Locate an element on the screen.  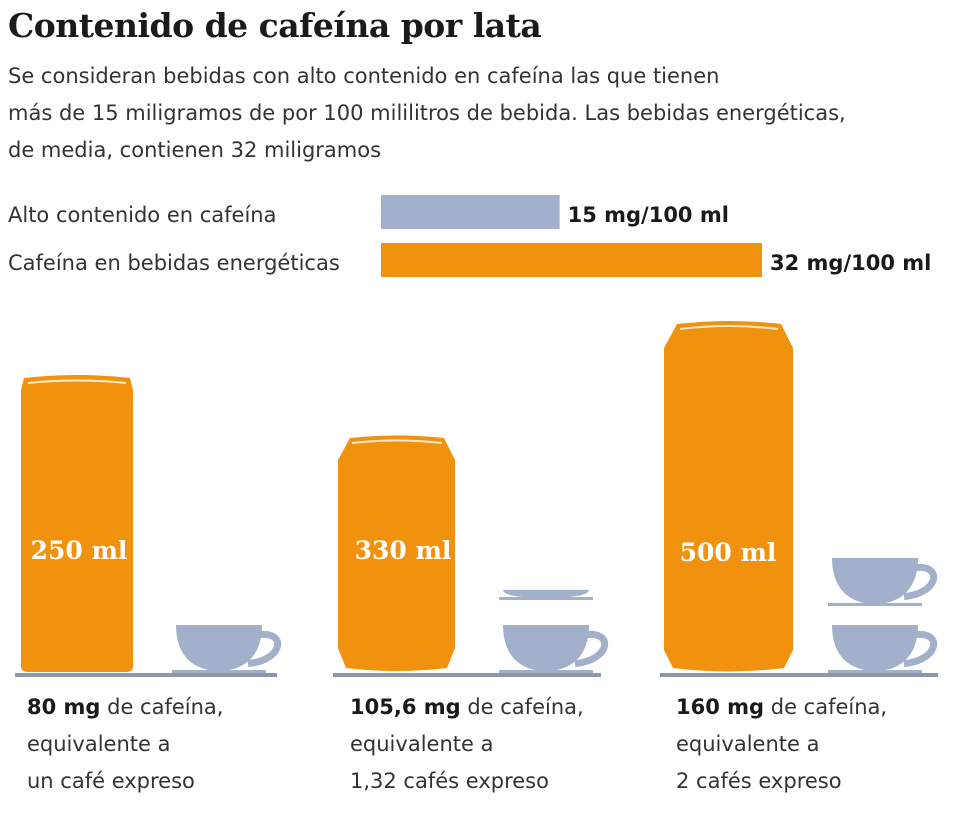
chart-title: Contenido de cafeína por lata is located at coordinates (275, 25).